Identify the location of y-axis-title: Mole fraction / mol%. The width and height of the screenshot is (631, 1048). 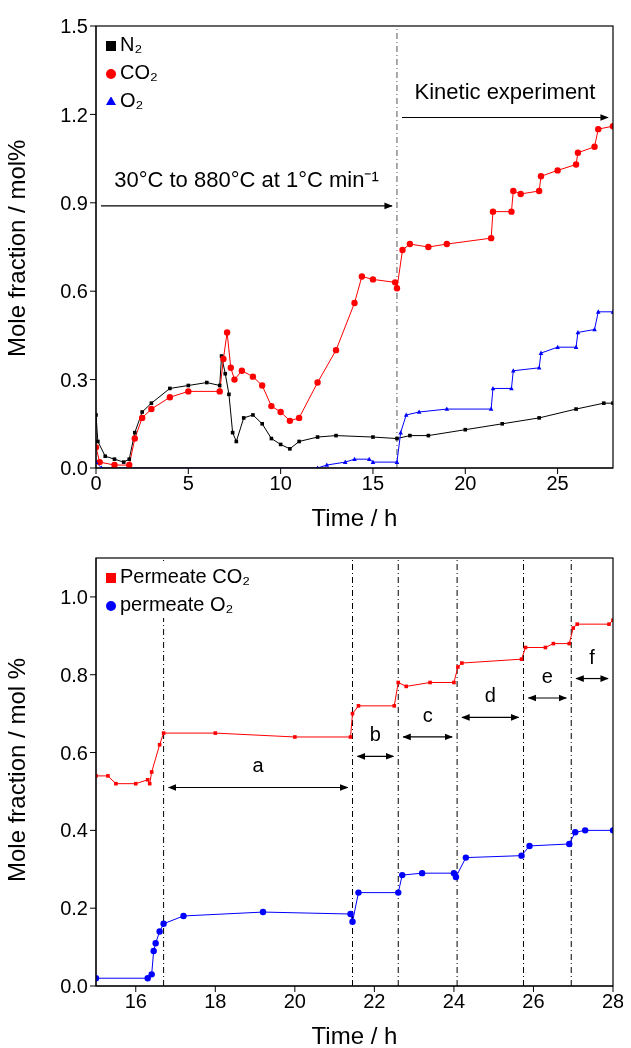
(16, 248).